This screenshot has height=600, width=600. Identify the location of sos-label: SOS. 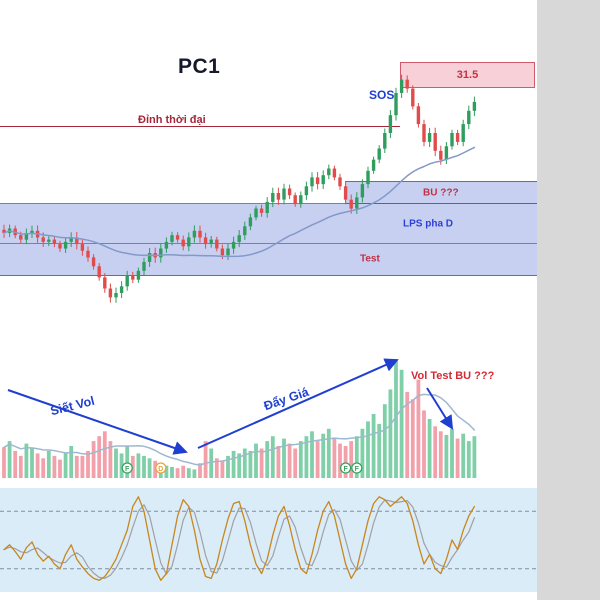
(382, 95).